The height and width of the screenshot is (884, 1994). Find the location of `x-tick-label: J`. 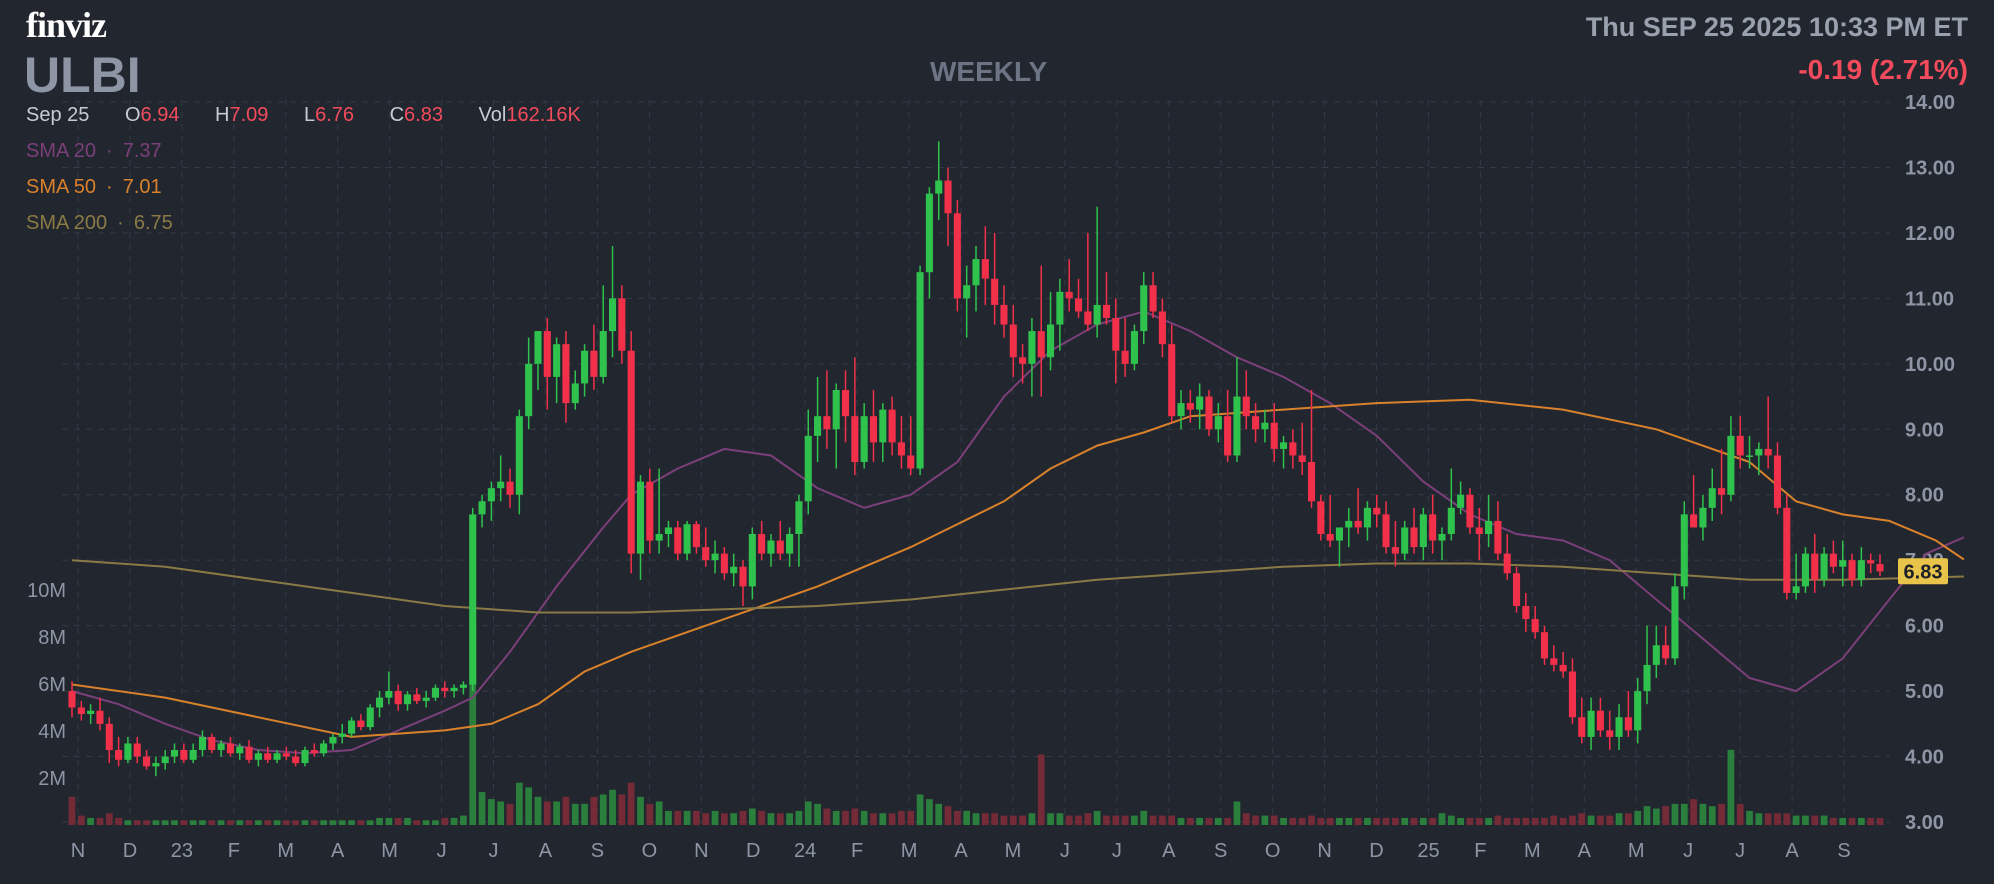

x-tick-label: J is located at coordinates (1117, 851).